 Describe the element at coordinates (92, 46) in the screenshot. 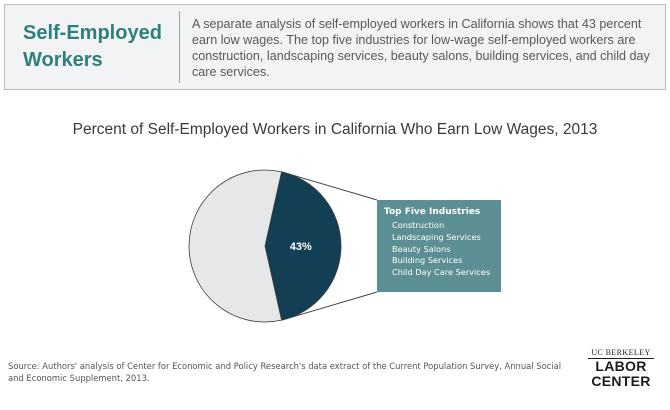

I see `section-title: Self-Employed Workers` at that location.